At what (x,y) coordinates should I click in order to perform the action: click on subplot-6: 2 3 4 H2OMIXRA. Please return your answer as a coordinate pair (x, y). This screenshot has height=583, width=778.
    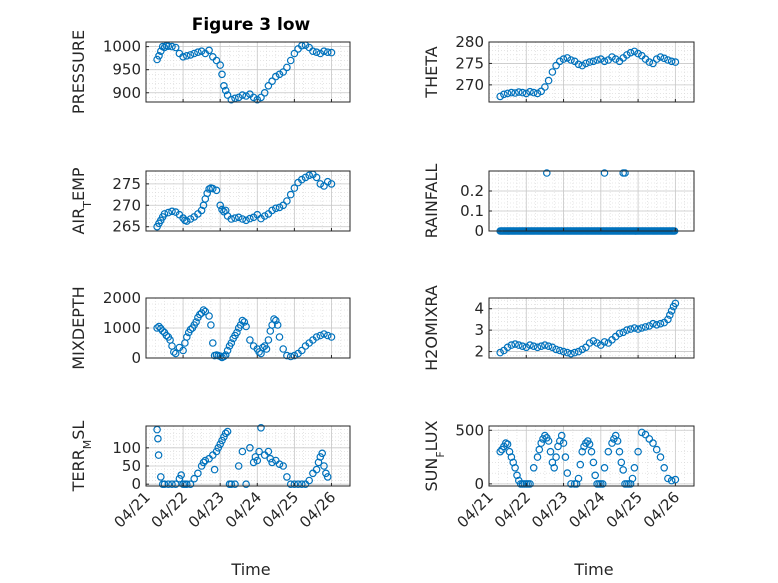
    Looking at the image, I should click on (558, 328).